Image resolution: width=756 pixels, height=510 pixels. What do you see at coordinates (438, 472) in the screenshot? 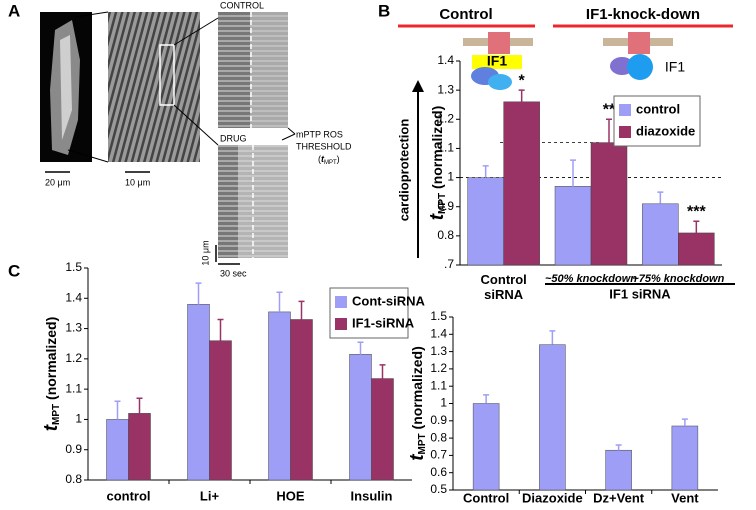
I see `y-tick-label: 0.6` at bounding box center [438, 472].